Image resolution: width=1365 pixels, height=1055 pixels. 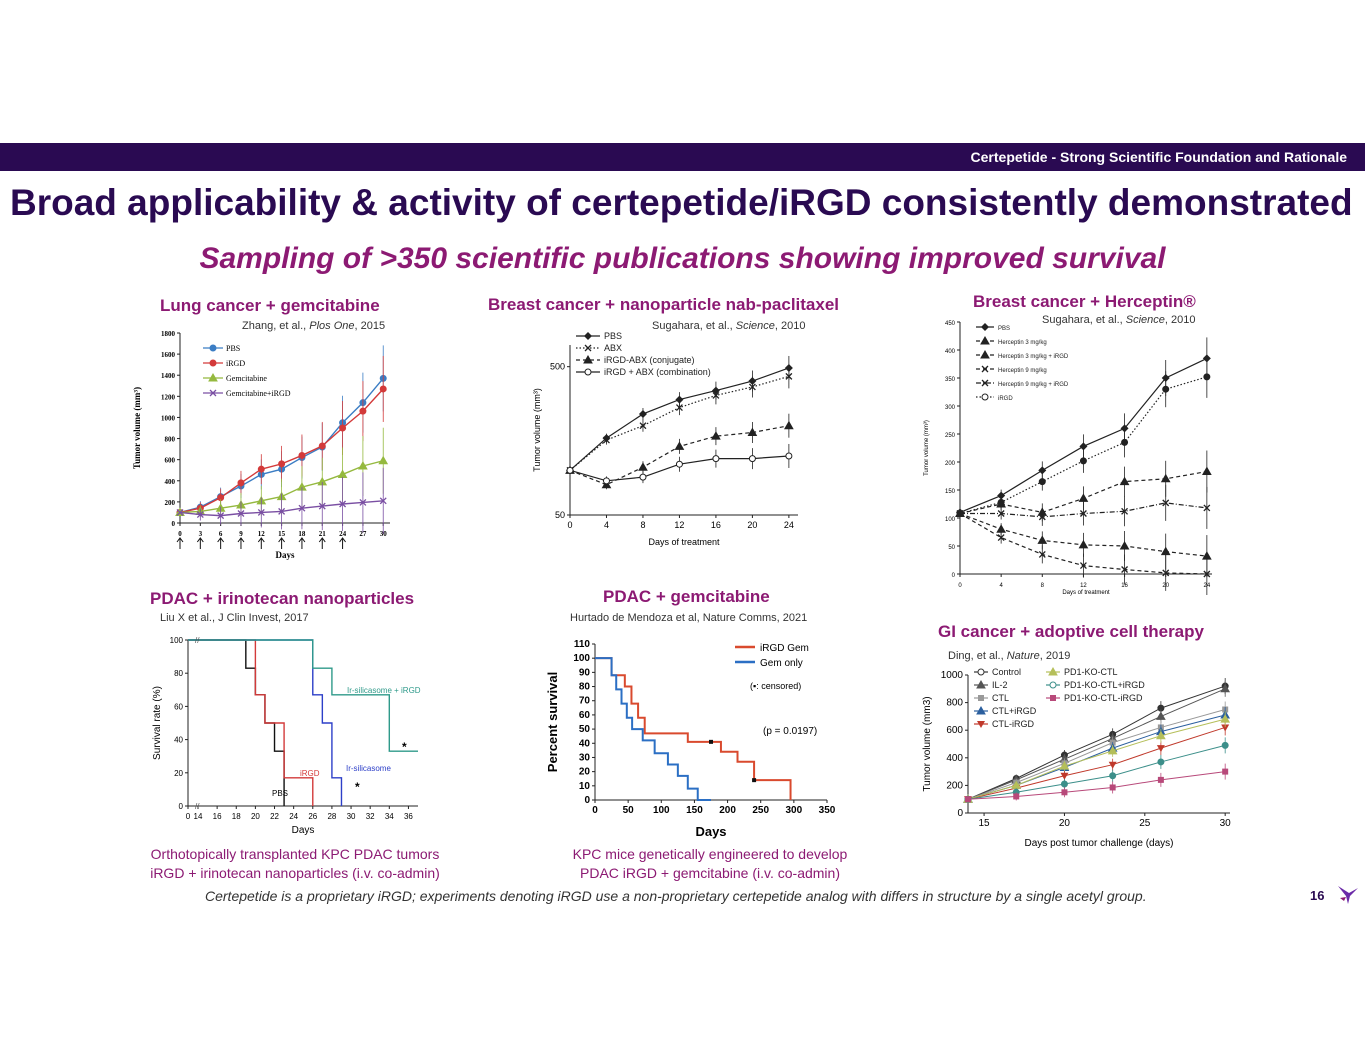 I want to click on citation-year: , 2019, so click(x=1055, y=656).